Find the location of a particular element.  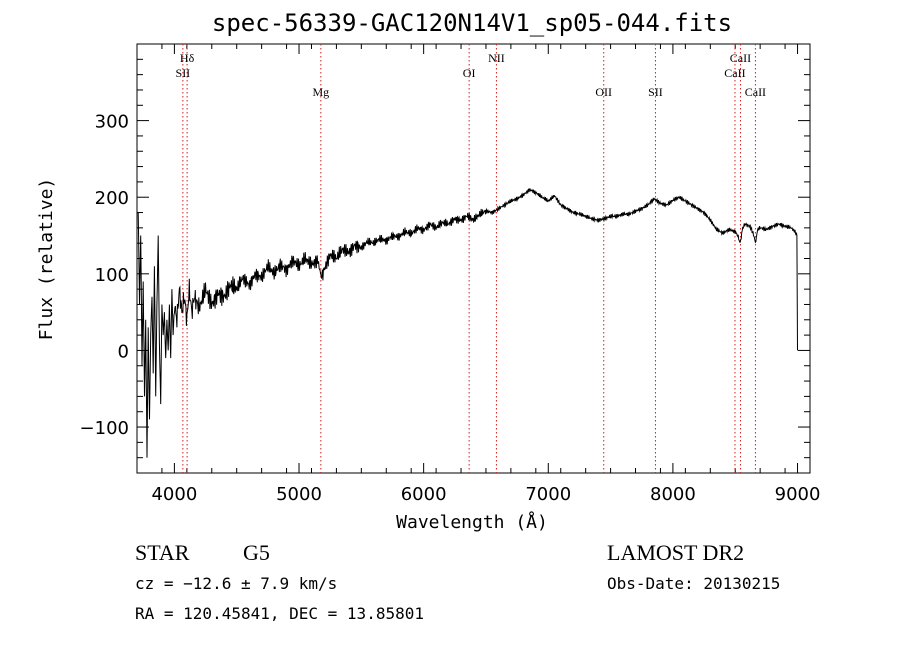

y-tick-label: 100 is located at coordinates (112, 275).